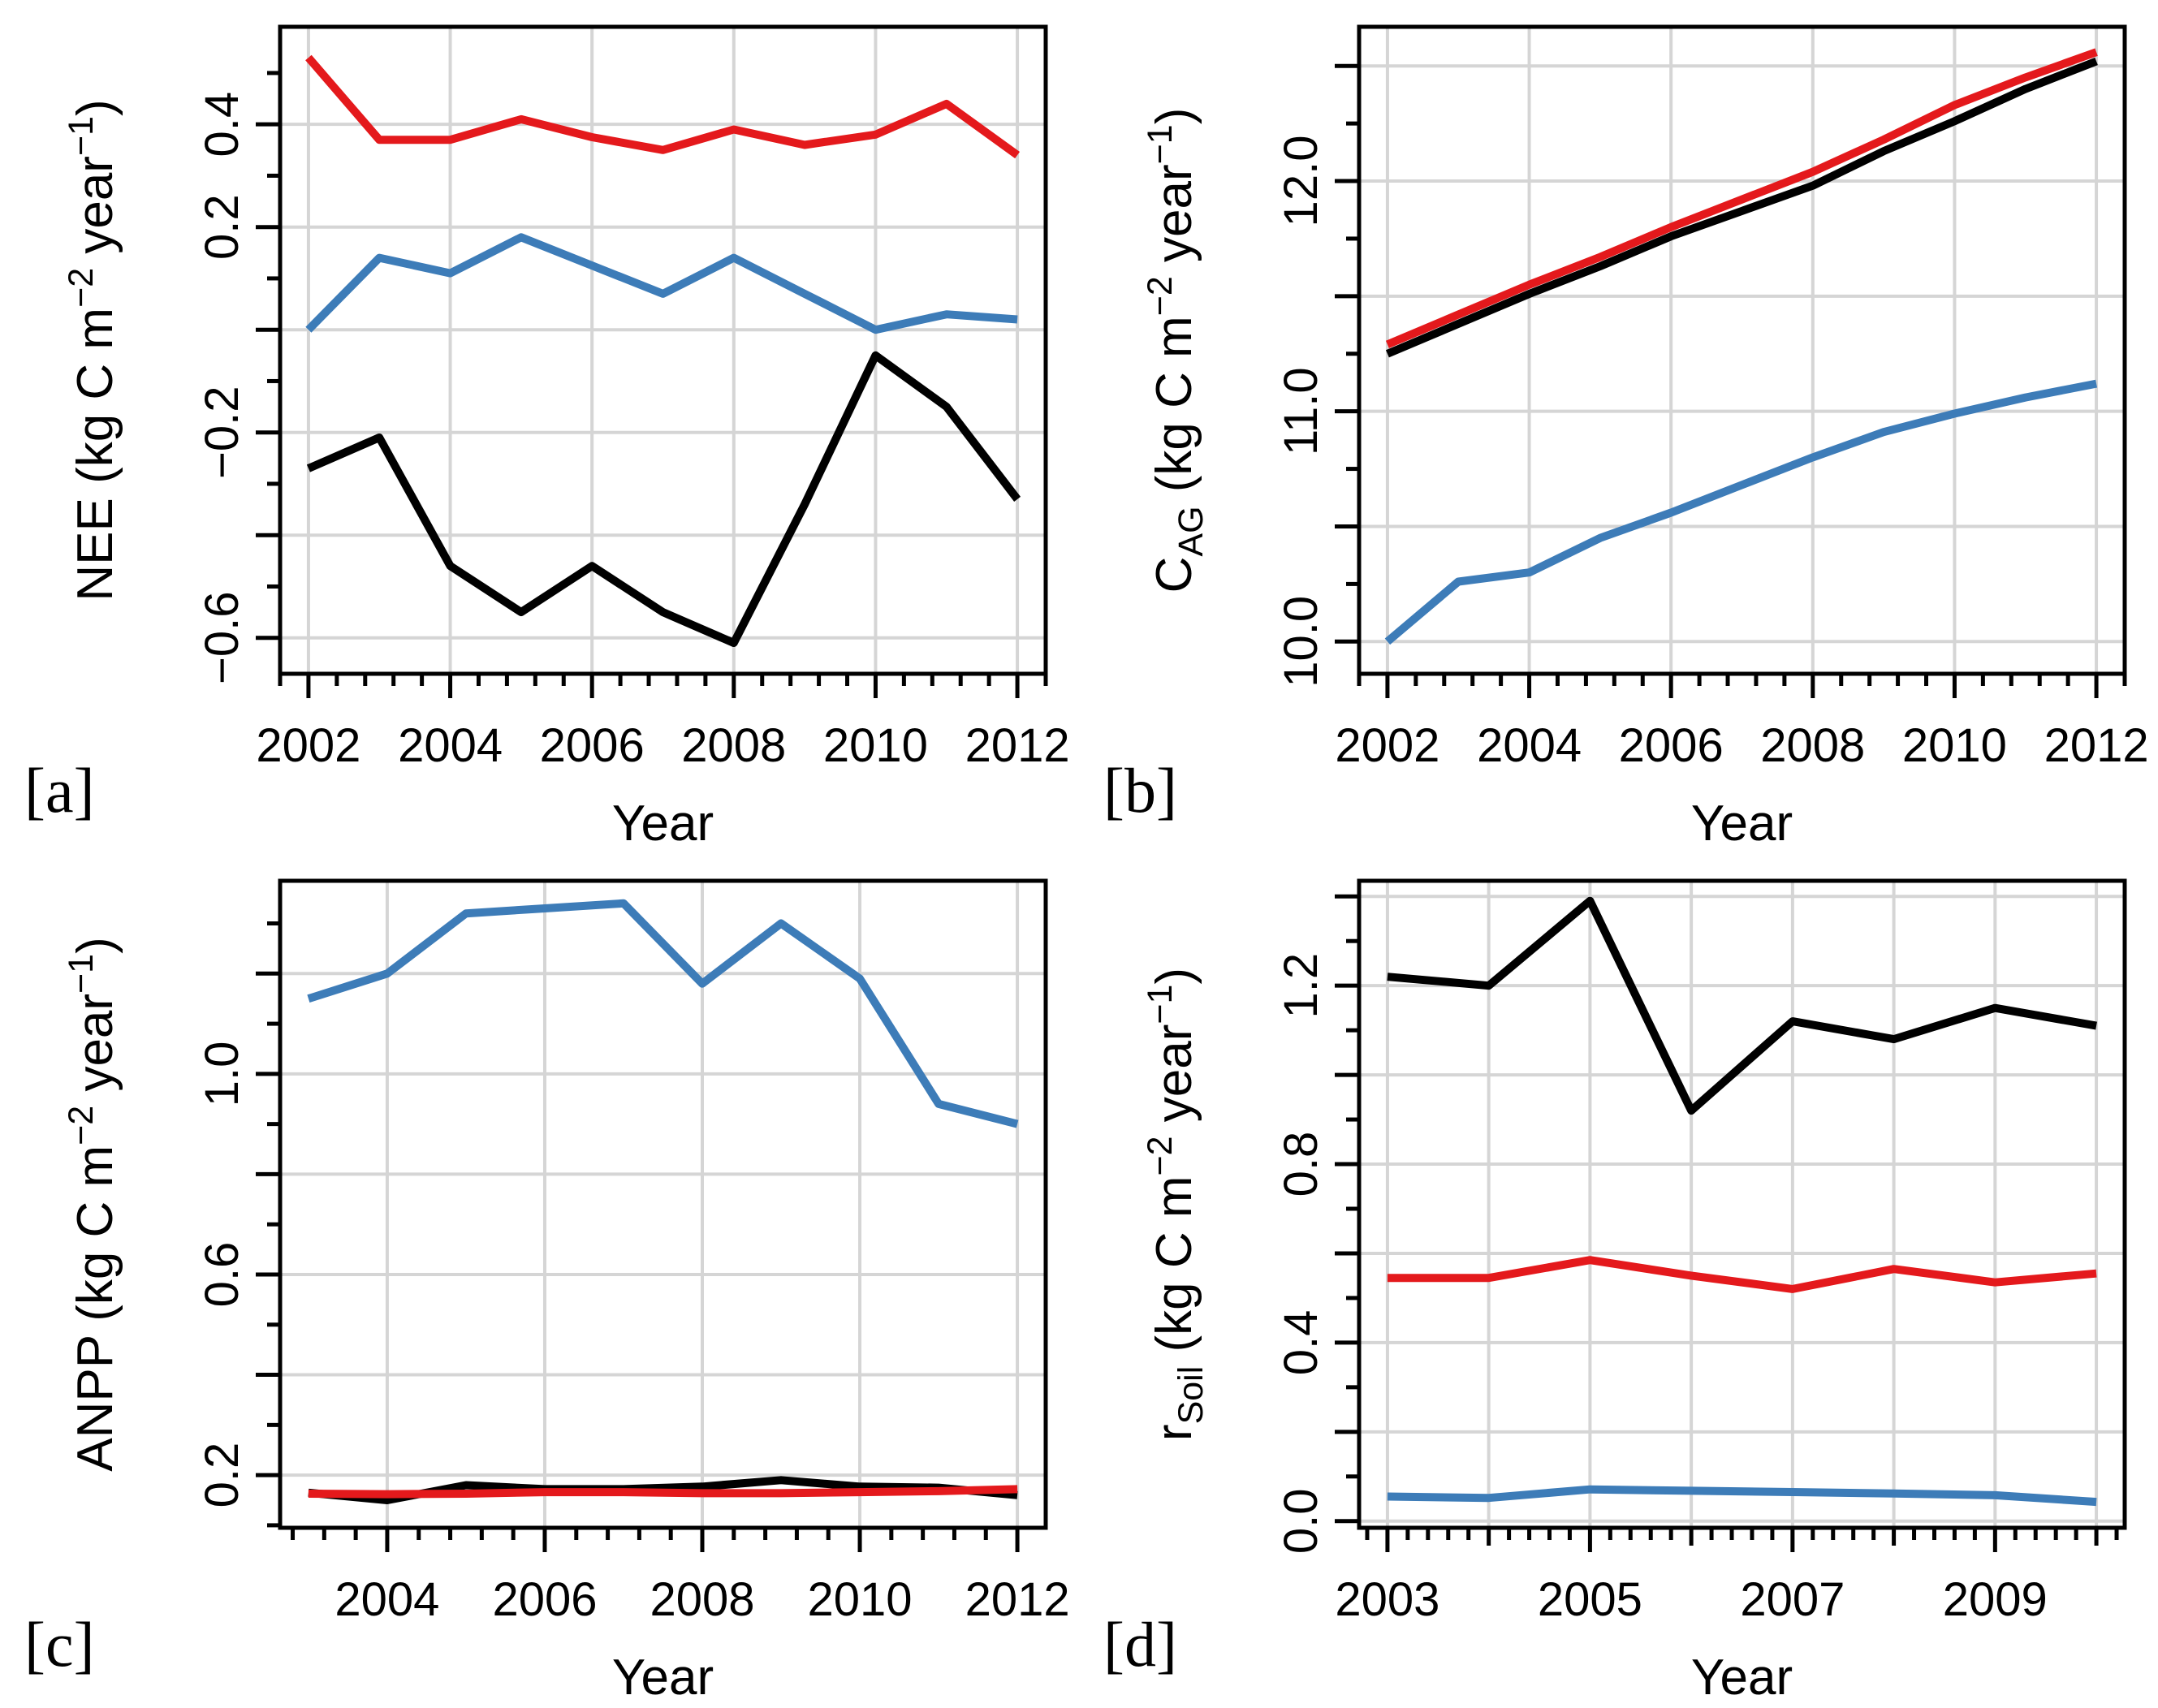  Describe the element at coordinates (1176, 350) in the screenshot. I see `y-axis-title: CAG (kg C m−2 year−1)` at that location.